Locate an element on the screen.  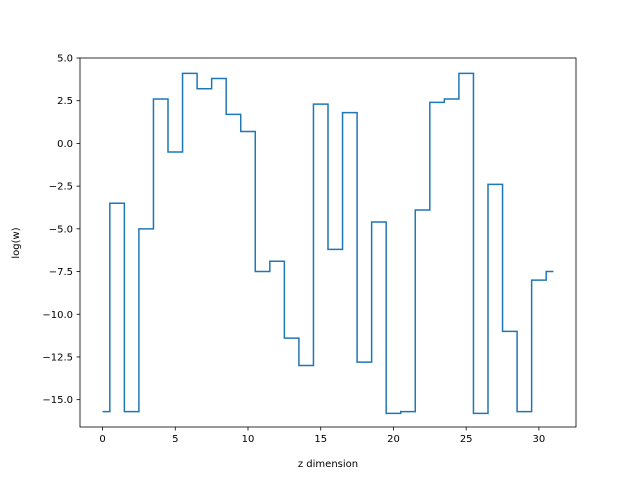
y-tick-label: −15.0 is located at coordinates (57, 400).